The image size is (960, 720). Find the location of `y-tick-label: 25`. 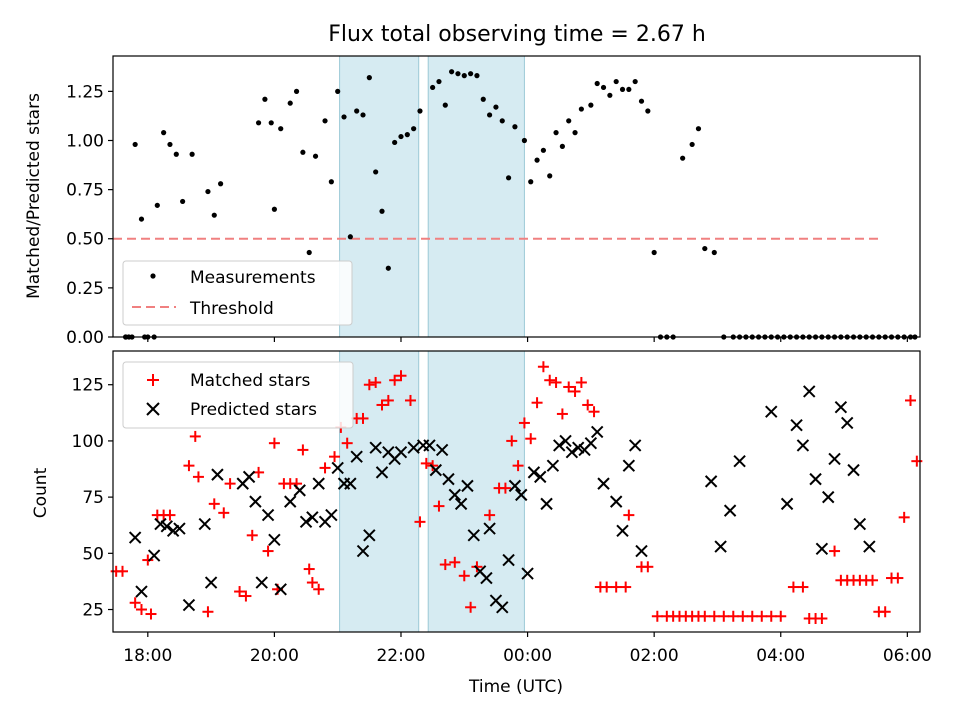

y-tick-label: 25 is located at coordinates (93, 611).